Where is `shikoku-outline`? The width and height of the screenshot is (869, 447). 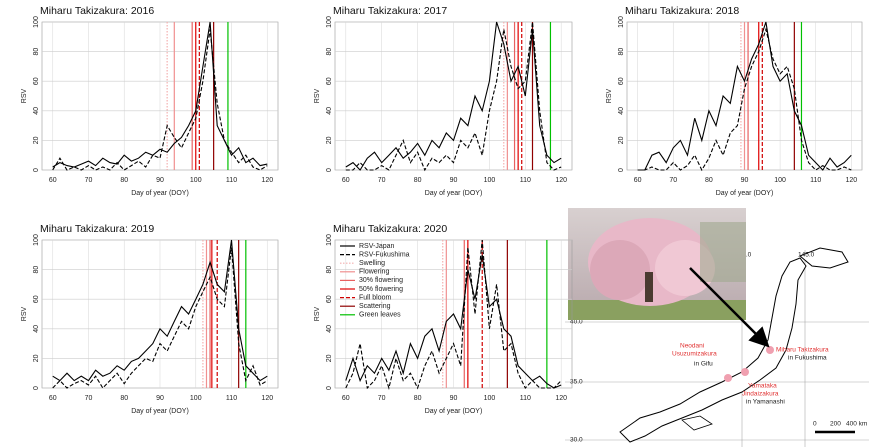
shikoku-outline is located at coordinates (697, 423).